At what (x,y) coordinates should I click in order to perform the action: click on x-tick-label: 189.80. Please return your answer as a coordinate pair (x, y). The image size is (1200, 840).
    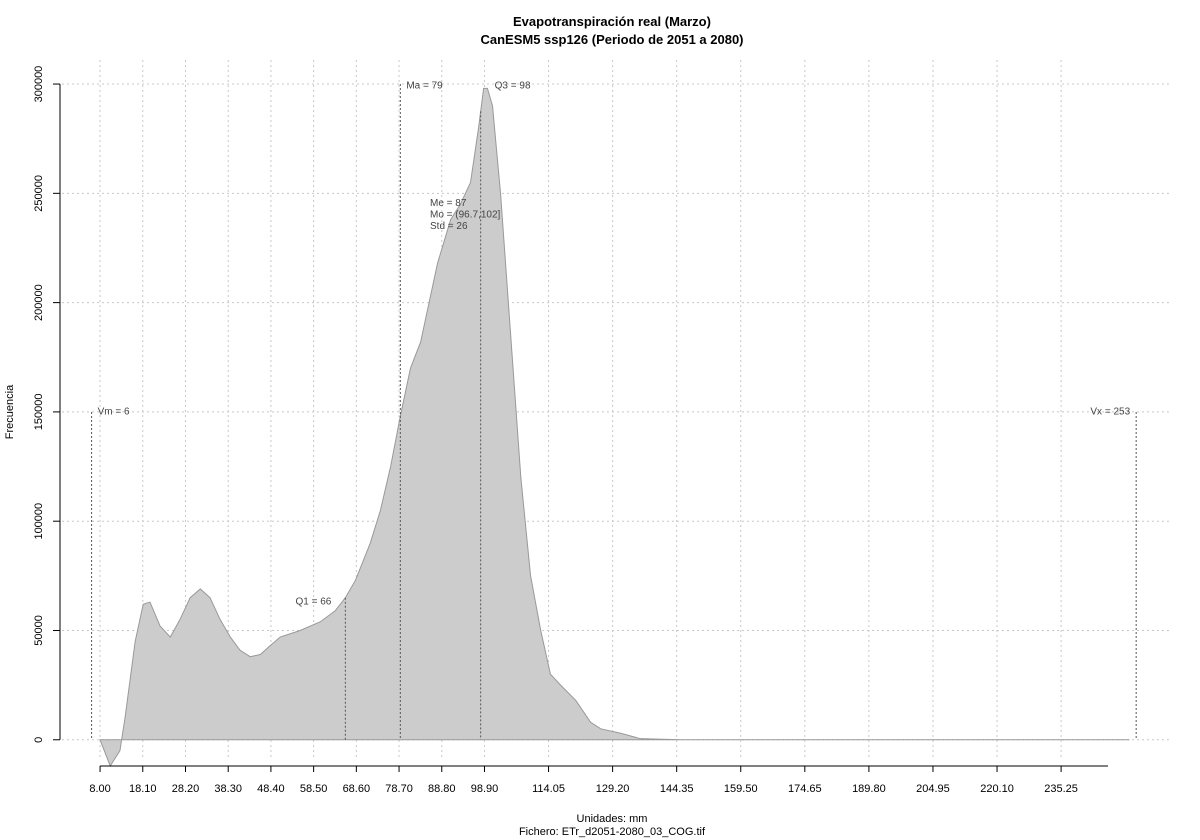
    Looking at the image, I should click on (869, 789).